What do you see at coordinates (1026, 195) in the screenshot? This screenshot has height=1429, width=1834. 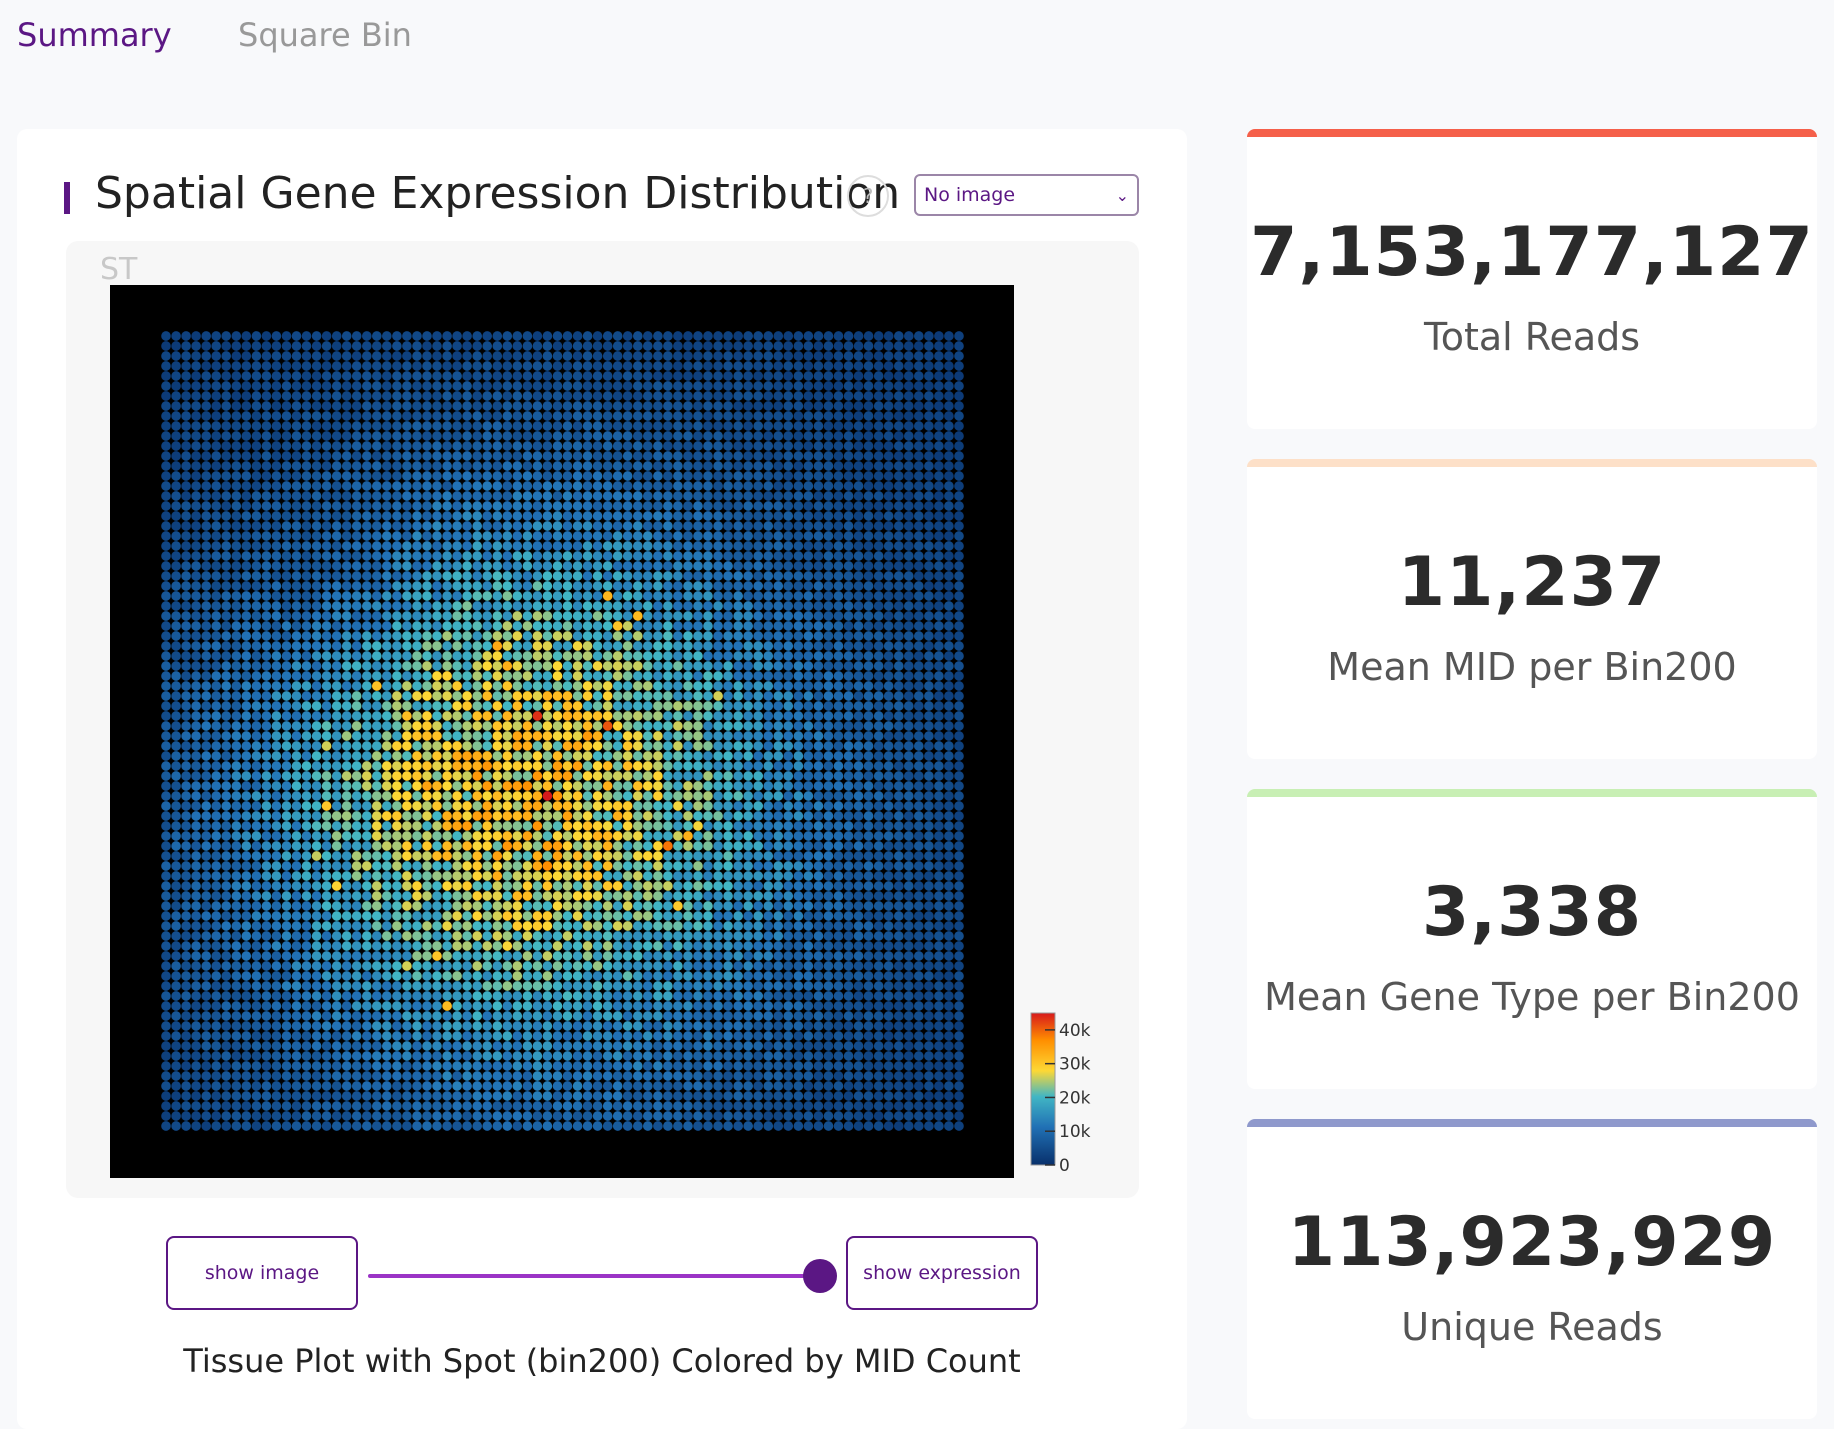 I see `image-select: No image ⌄` at bounding box center [1026, 195].